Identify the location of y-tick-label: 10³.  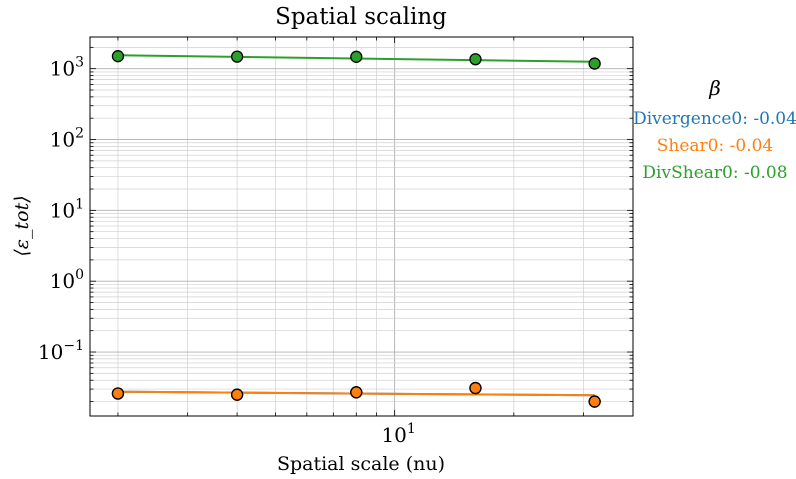
(67, 68).